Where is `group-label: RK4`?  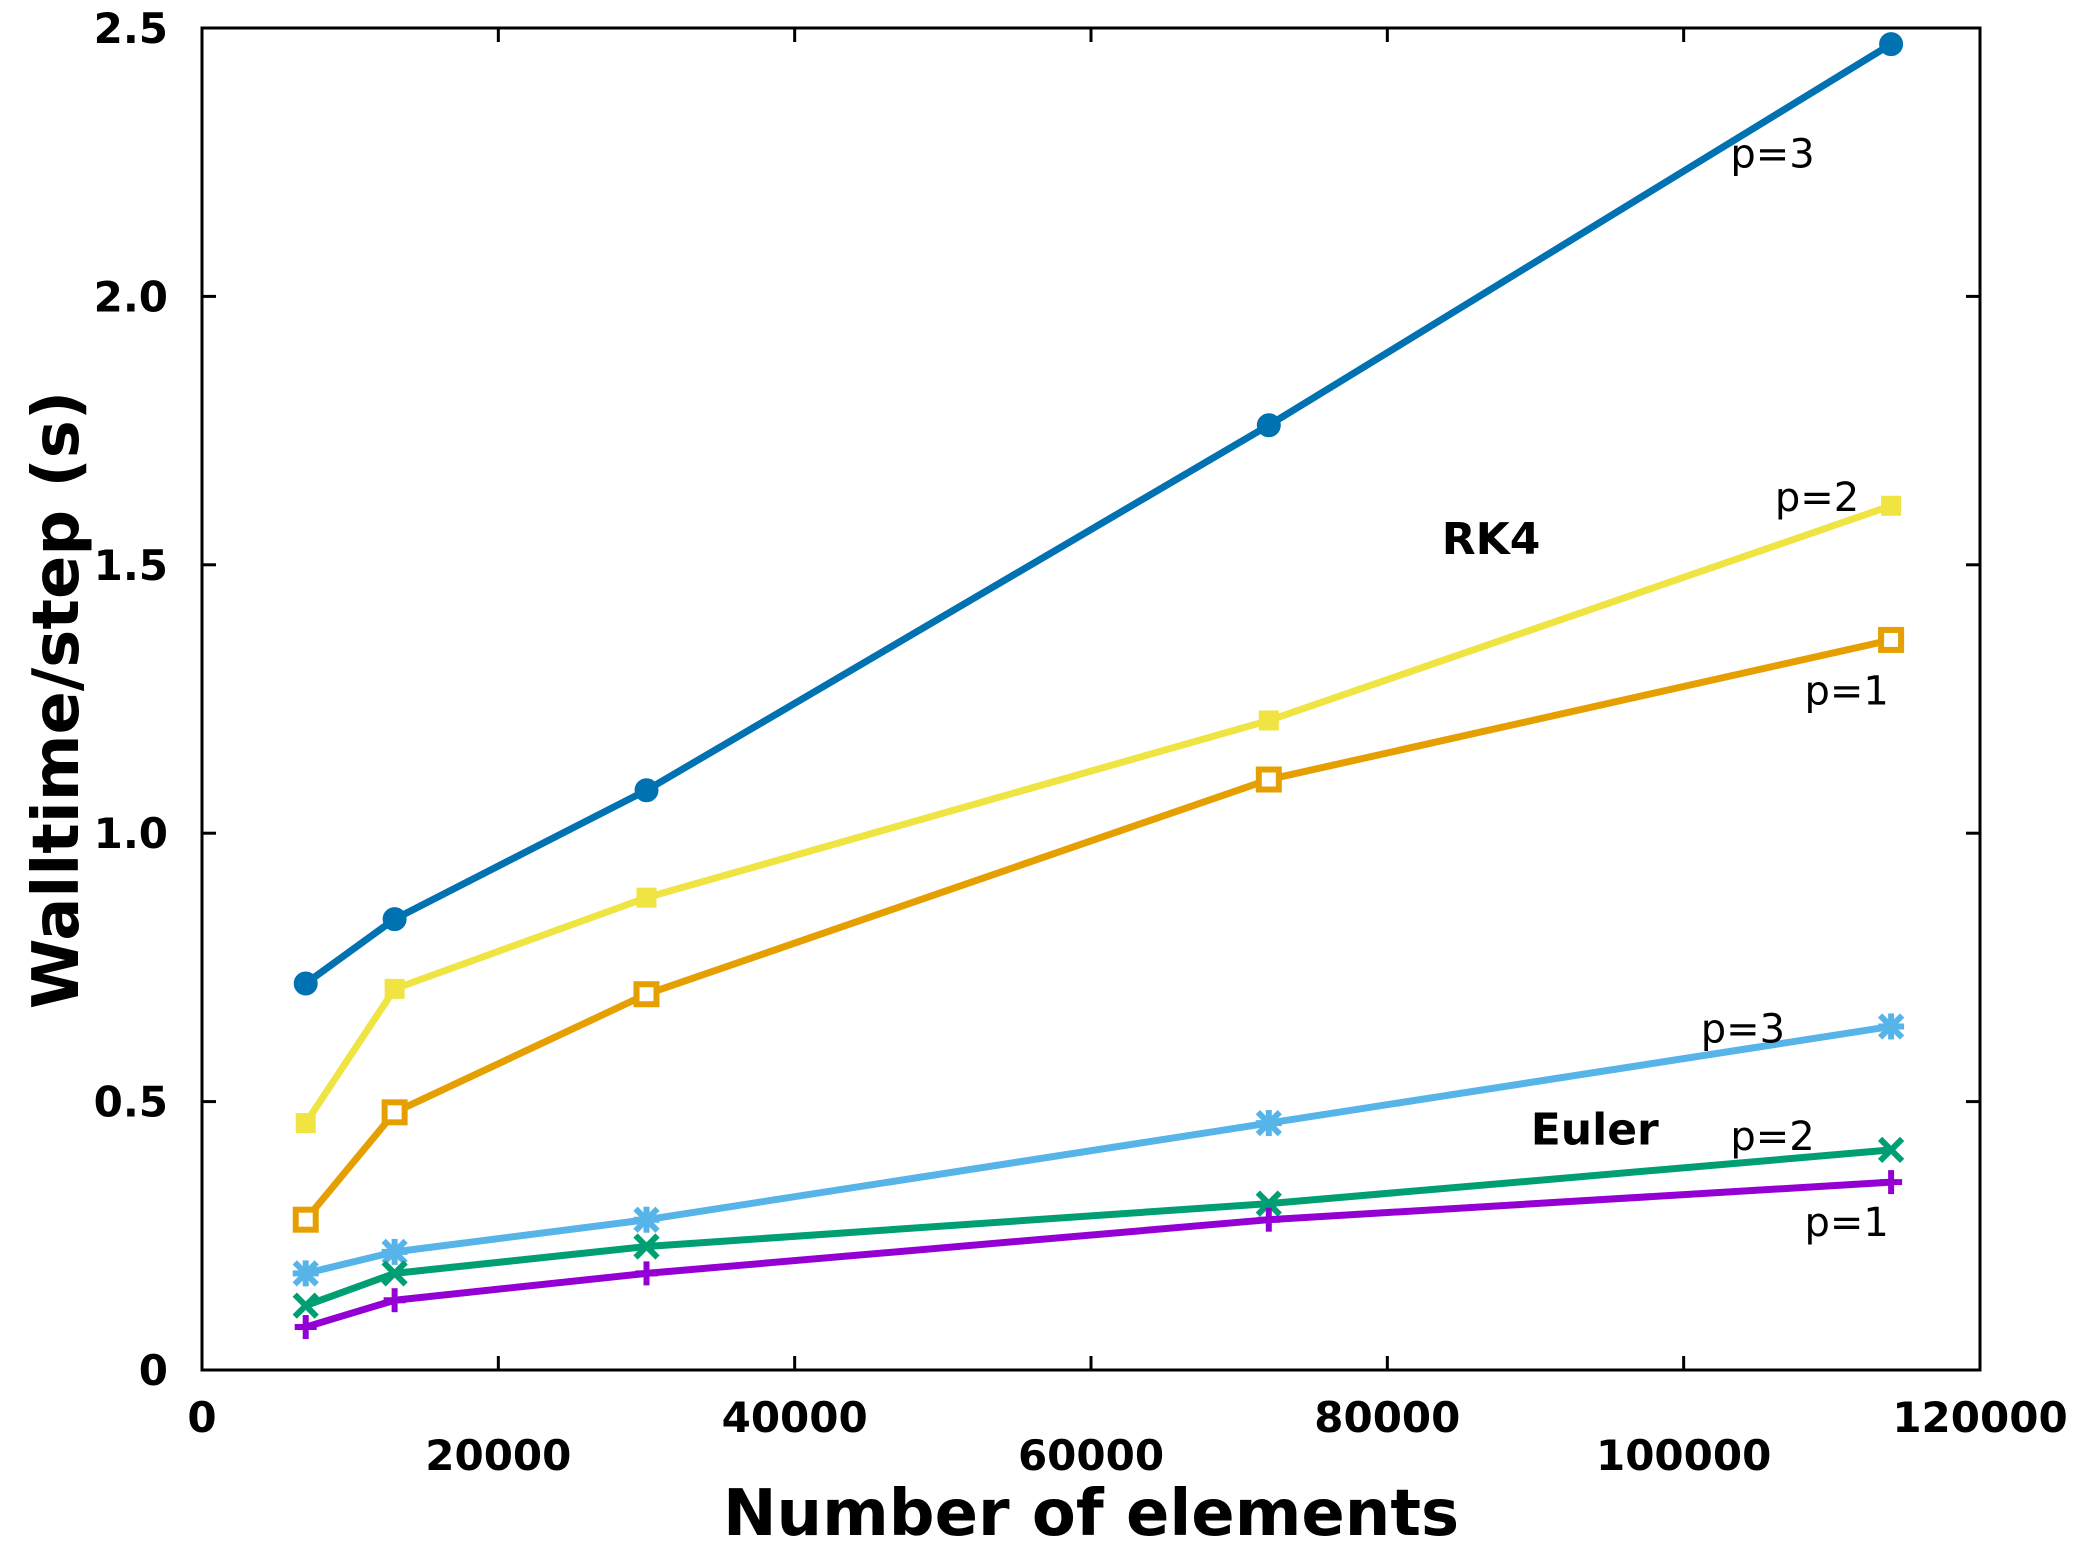
group-label: RK4 is located at coordinates (1491, 539).